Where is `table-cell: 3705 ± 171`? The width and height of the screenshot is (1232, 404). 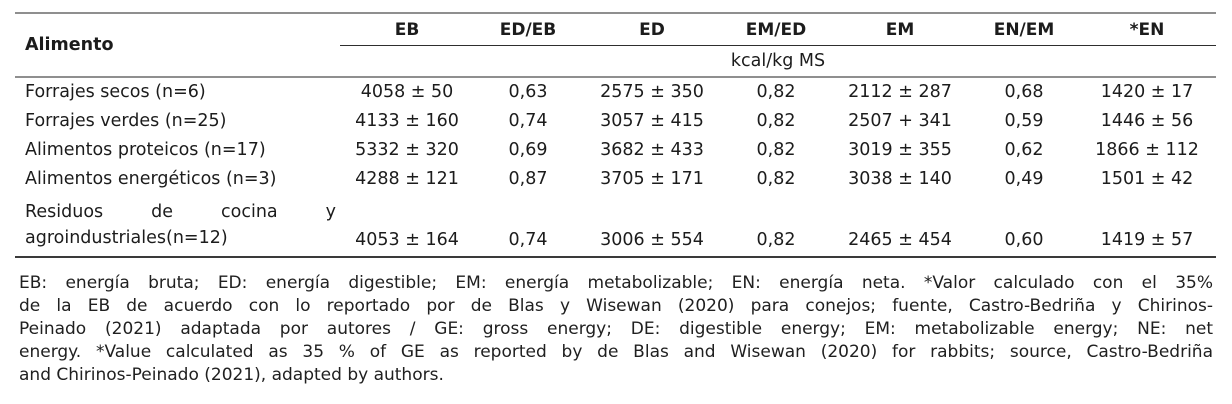 table-cell: 3705 ± 171 is located at coordinates (652, 179).